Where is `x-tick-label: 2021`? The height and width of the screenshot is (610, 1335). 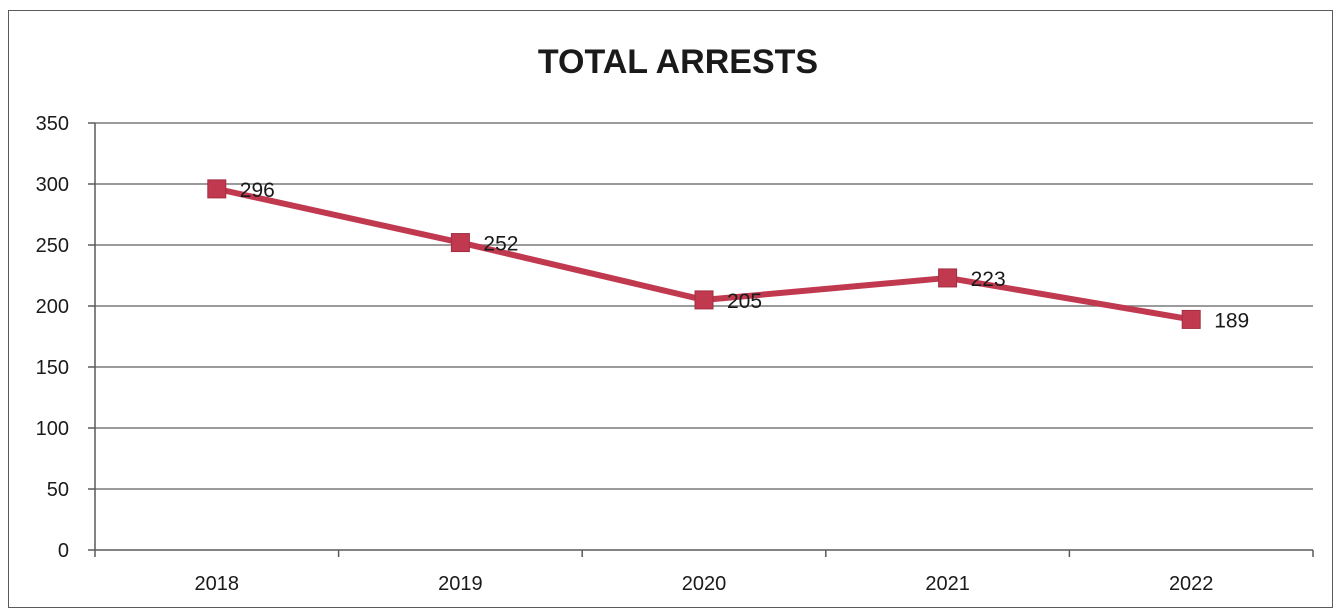 x-tick-label: 2021 is located at coordinates (947, 584).